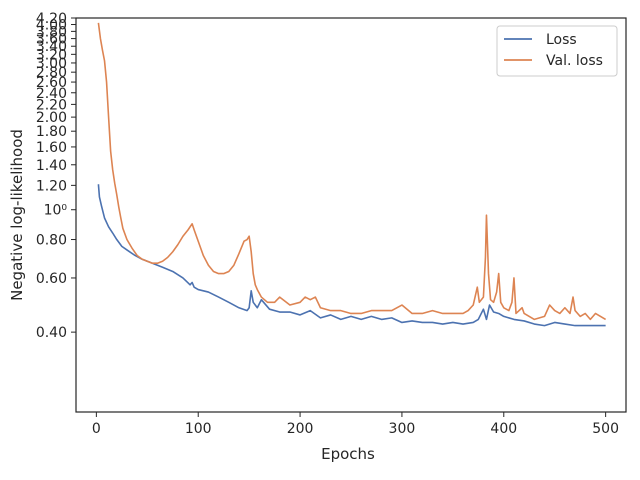 The height and width of the screenshot is (480, 640). I want to click on x-tick-label: 400, so click(503, 429).